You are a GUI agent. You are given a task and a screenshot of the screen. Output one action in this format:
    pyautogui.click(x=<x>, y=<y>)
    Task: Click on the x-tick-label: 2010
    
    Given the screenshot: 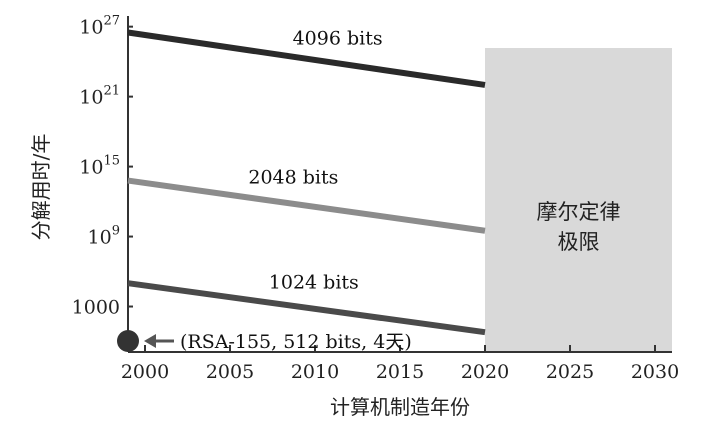 What is the action you would take?
    pyautogui.click(x=315, y=372)
    